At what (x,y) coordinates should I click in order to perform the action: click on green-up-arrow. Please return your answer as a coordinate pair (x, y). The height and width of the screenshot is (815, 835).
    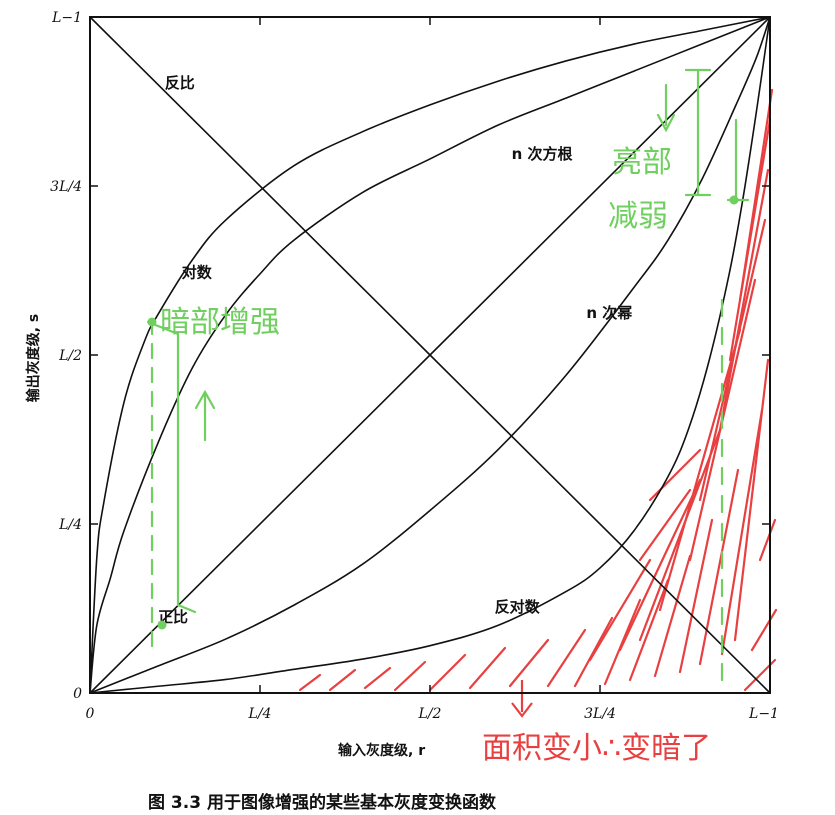
    Looking at the image, I should click on (205, 415).